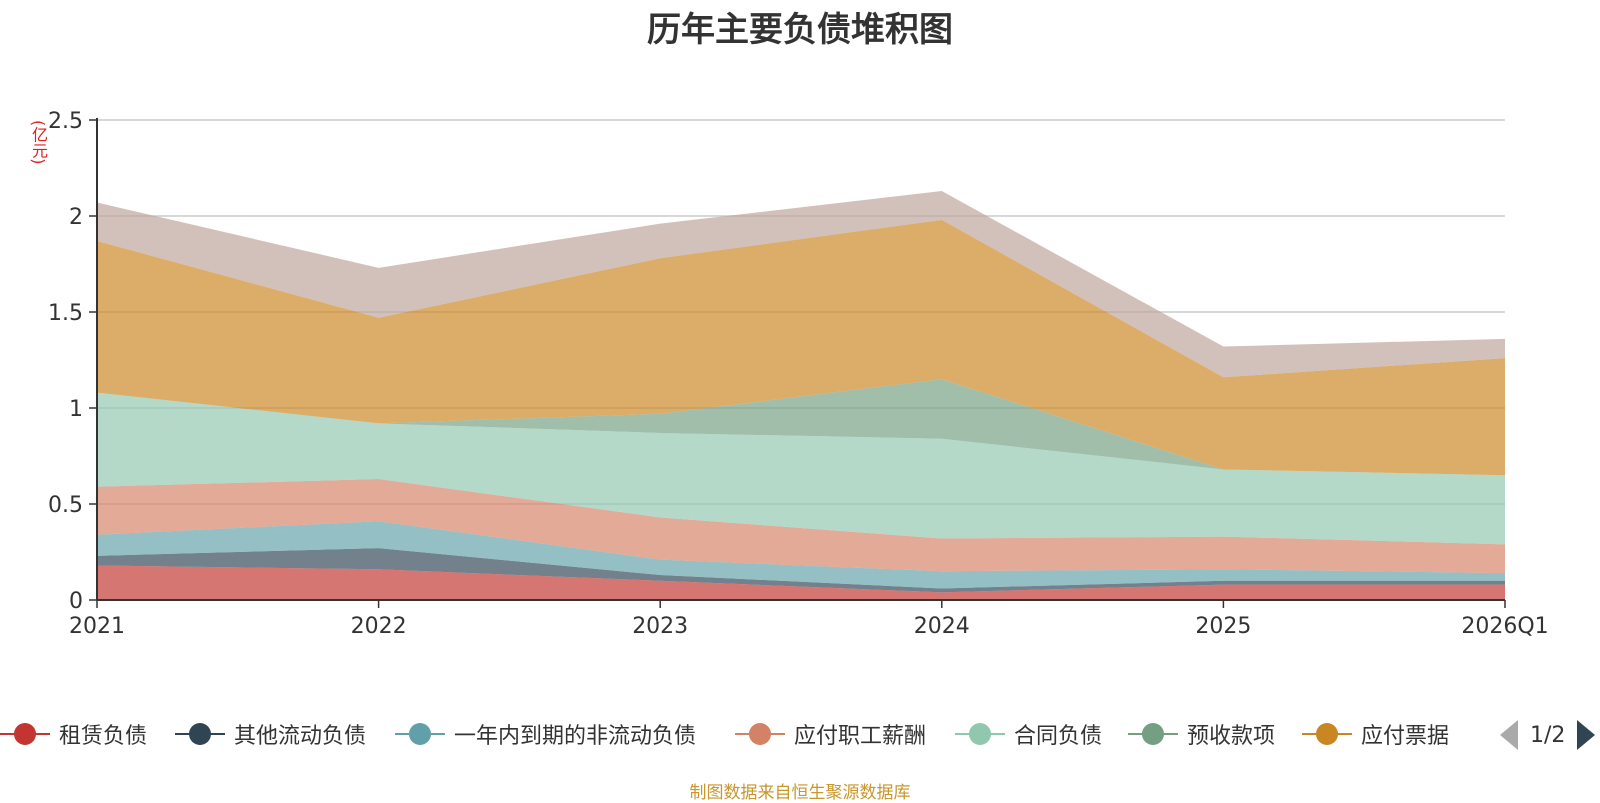  I want to click on chart-title: 历年主要负债堆积图, so click(800, 30).